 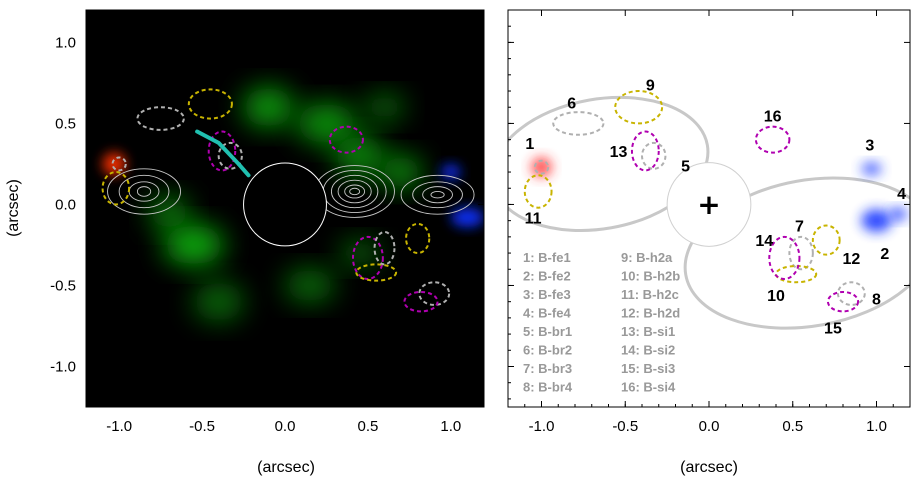 I want to click on region-label-8: 8, so click(x=876, y=299).